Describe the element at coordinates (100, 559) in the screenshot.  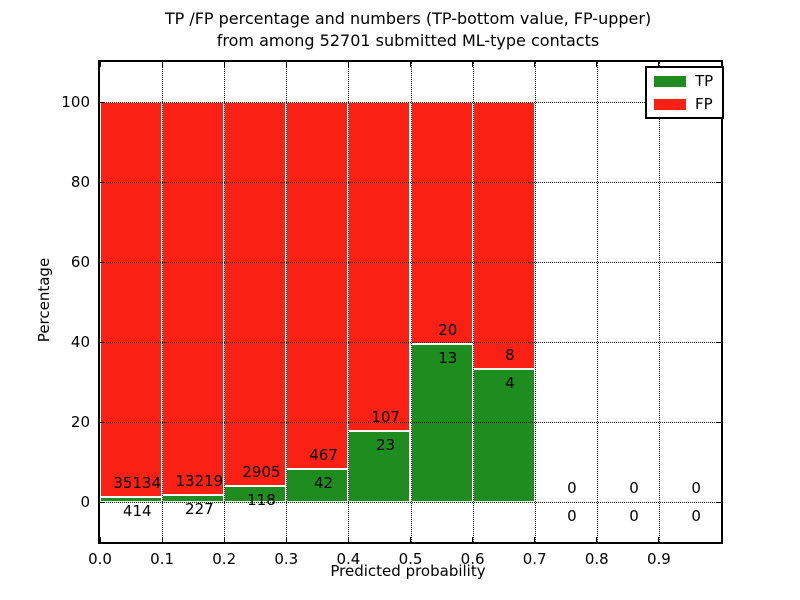
I see `x-tick-label: 0.0` at that location.